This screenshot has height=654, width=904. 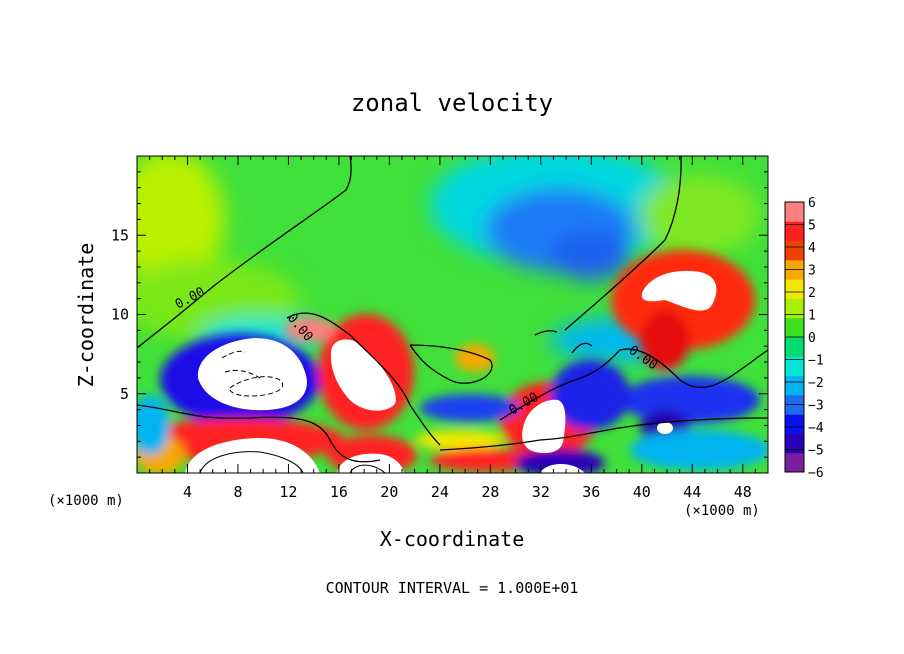 What do you see at coordinates (816, 451) in the screenshot?
I see `colorbar-label: −5` at bounding box center [816, 451].